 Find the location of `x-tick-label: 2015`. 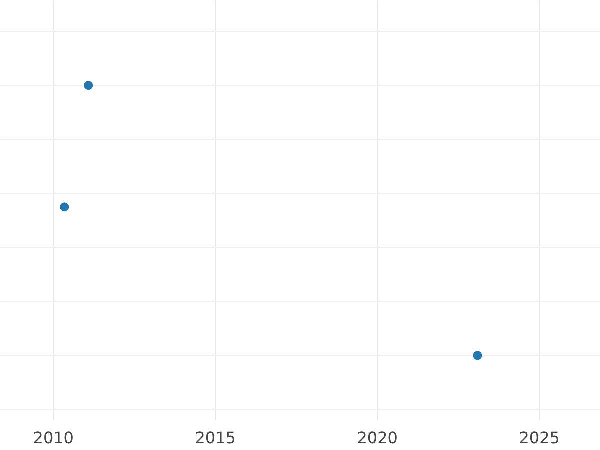

x-tick-label: 2015 is located at coordinates (215, 438).